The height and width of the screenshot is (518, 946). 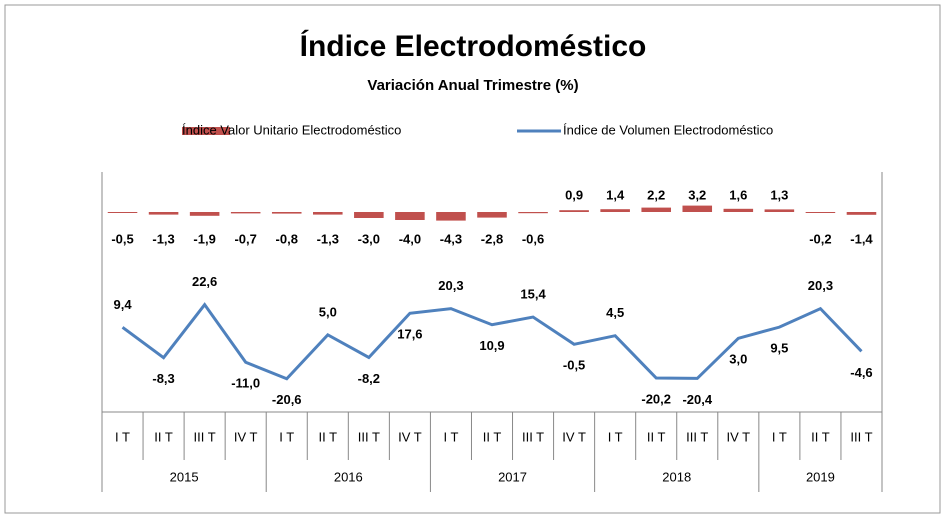 What do you see at coordinates (245, 383) in the screenshot?
I see `data-label: -11,0` at bounding box center [245, 383].